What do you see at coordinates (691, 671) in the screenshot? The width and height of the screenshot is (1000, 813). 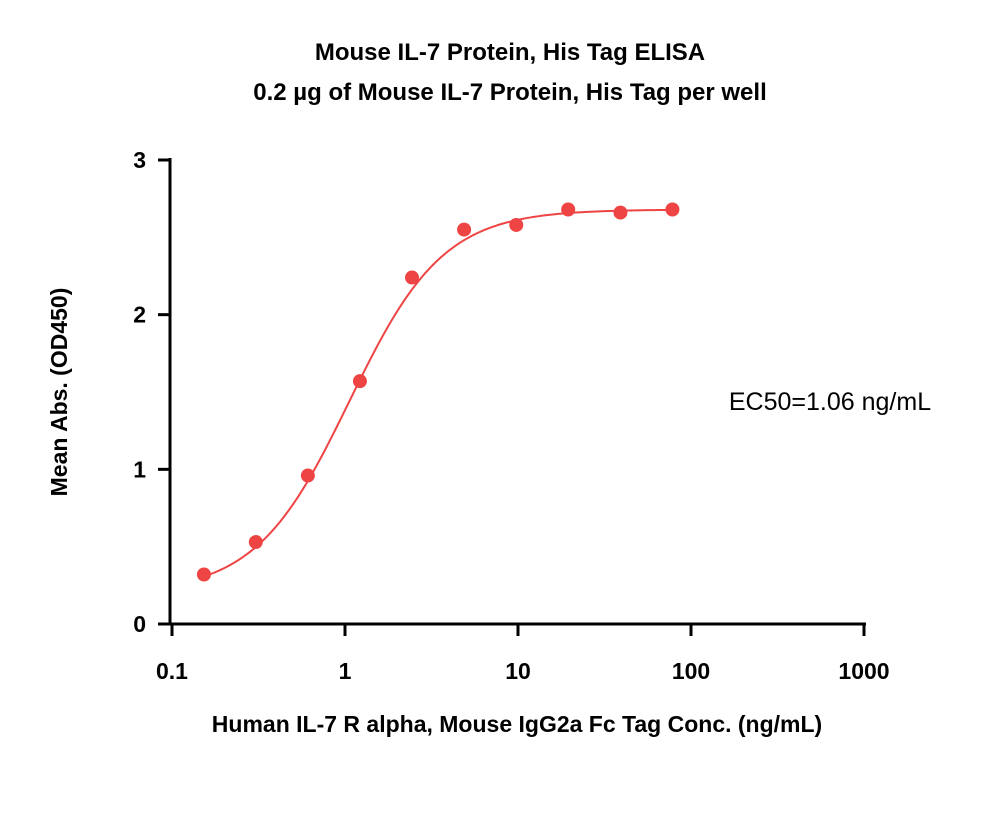 I see `x-tick-label: 100` at bounding box center [691, 671].